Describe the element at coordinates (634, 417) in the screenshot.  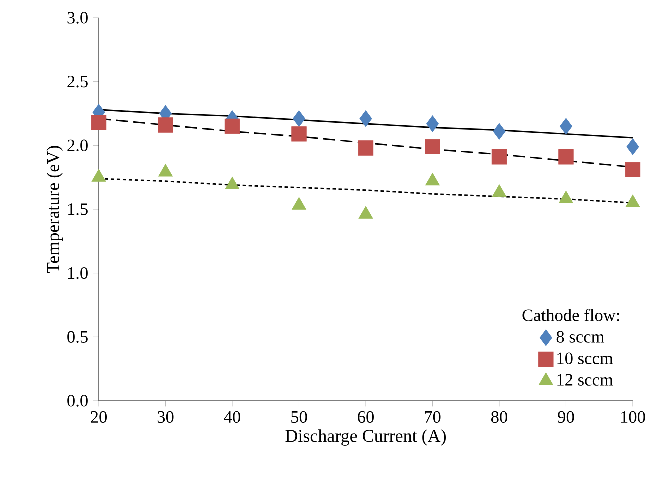
I see `x-tick-label: 100` at that location.